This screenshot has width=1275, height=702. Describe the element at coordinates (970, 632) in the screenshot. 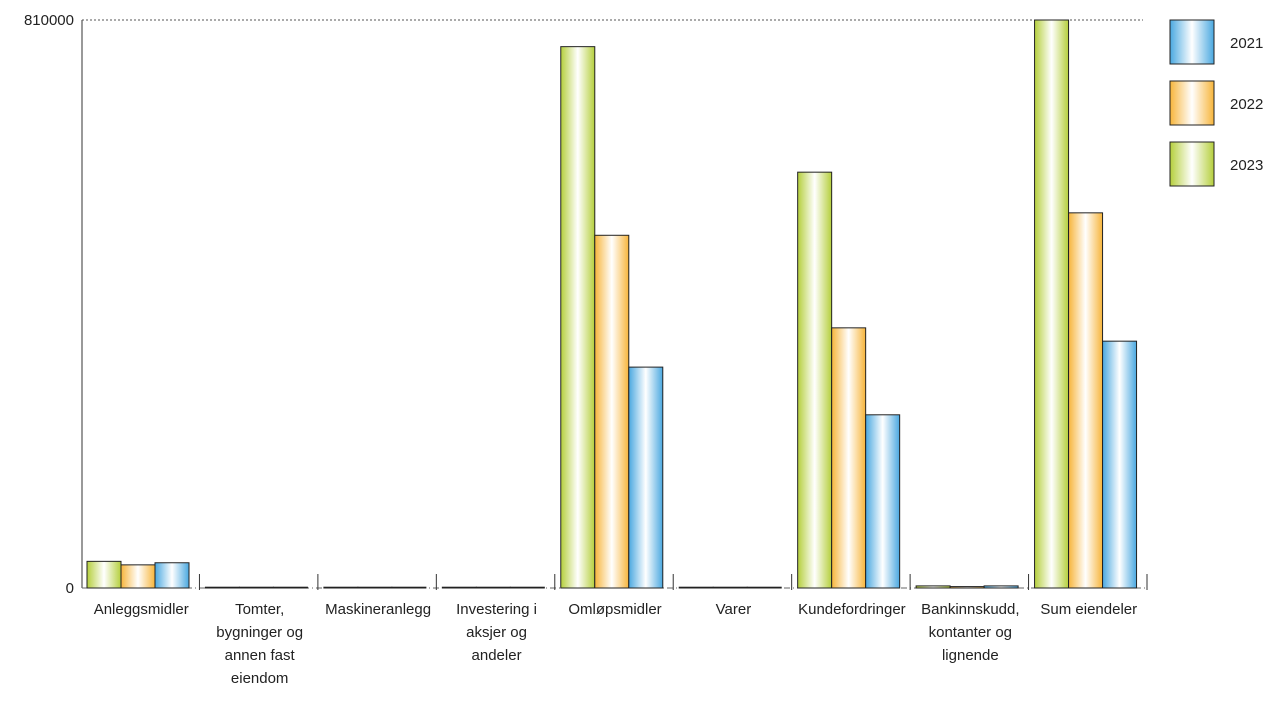

I see `x-tick-label: Bankinnskudd, kontanter og lignende` at that location.